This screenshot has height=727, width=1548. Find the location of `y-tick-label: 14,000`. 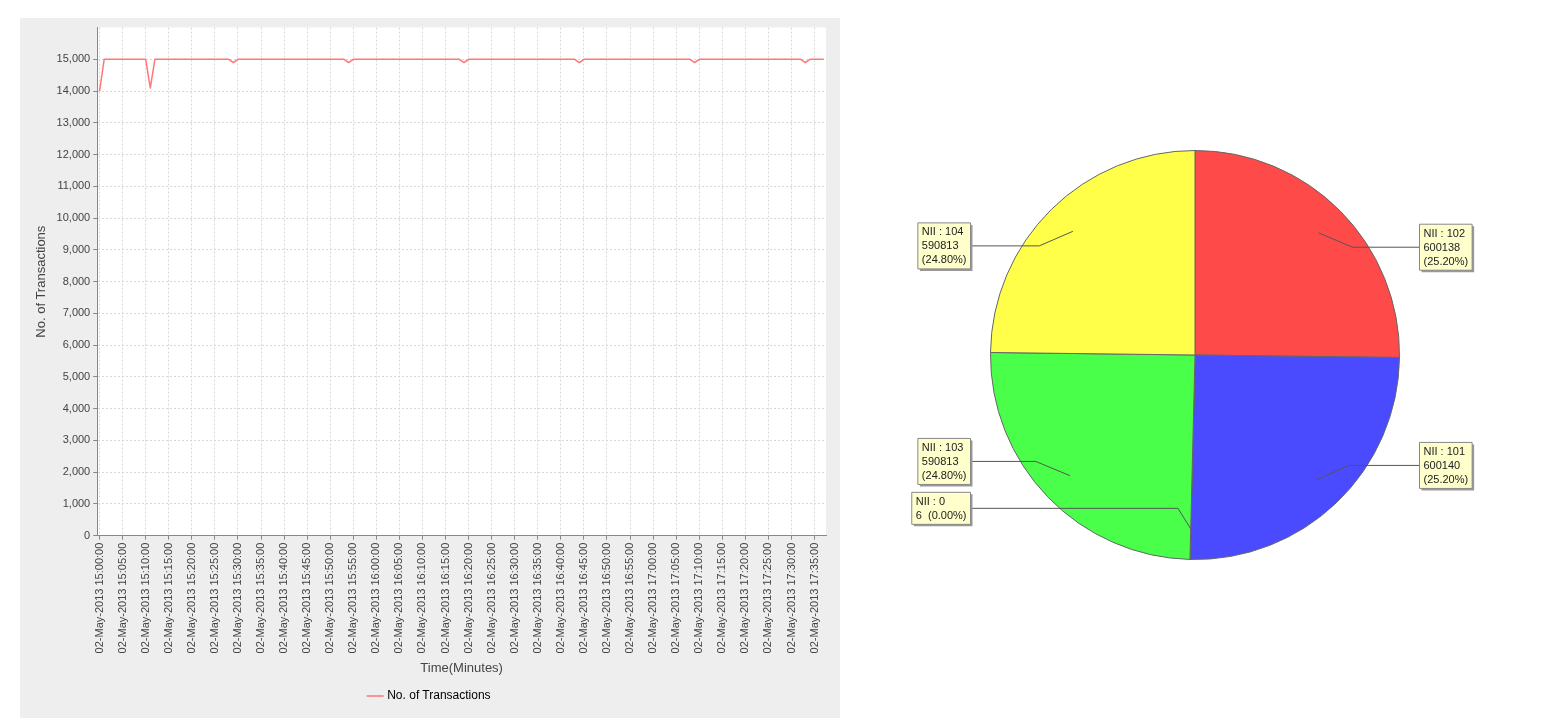

y-tick-label: 14,000 is located at coordinates (73, 90).